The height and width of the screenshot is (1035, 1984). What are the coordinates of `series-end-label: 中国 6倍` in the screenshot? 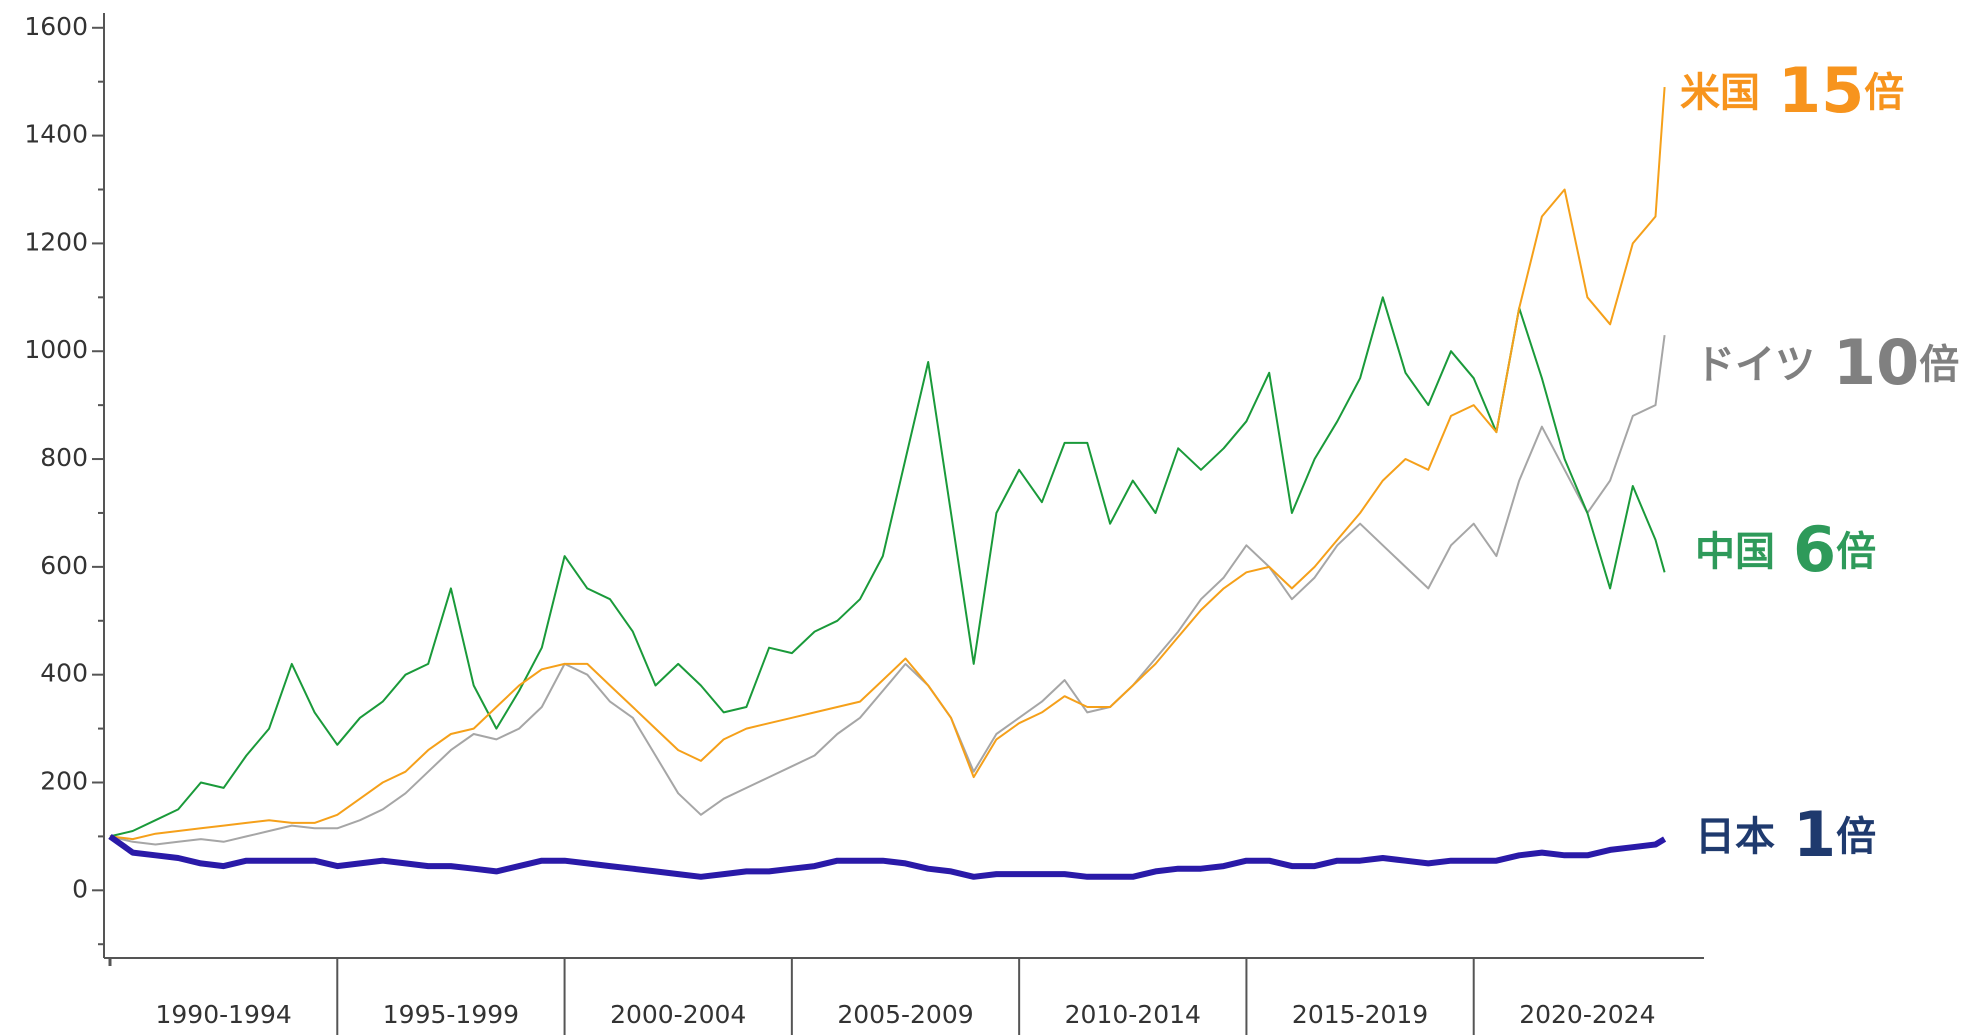 It's located at (1785, 549).